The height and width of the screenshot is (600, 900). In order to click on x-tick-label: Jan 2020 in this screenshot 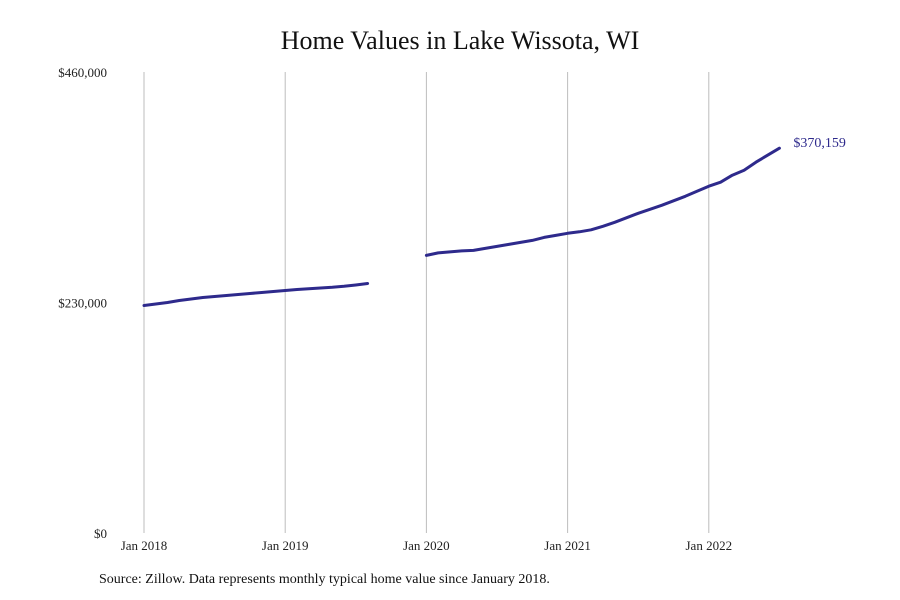, I will do `click(426, 545)`.